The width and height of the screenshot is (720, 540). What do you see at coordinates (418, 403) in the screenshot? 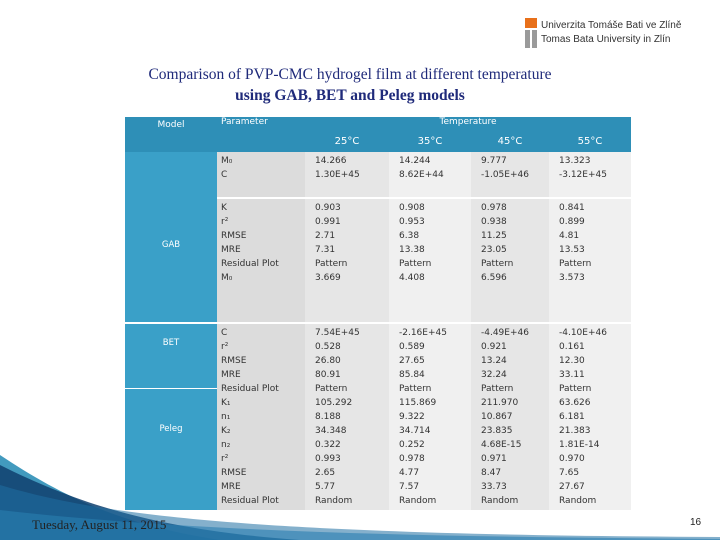
I see `value: 115.869` at bounding box center [418, 403].